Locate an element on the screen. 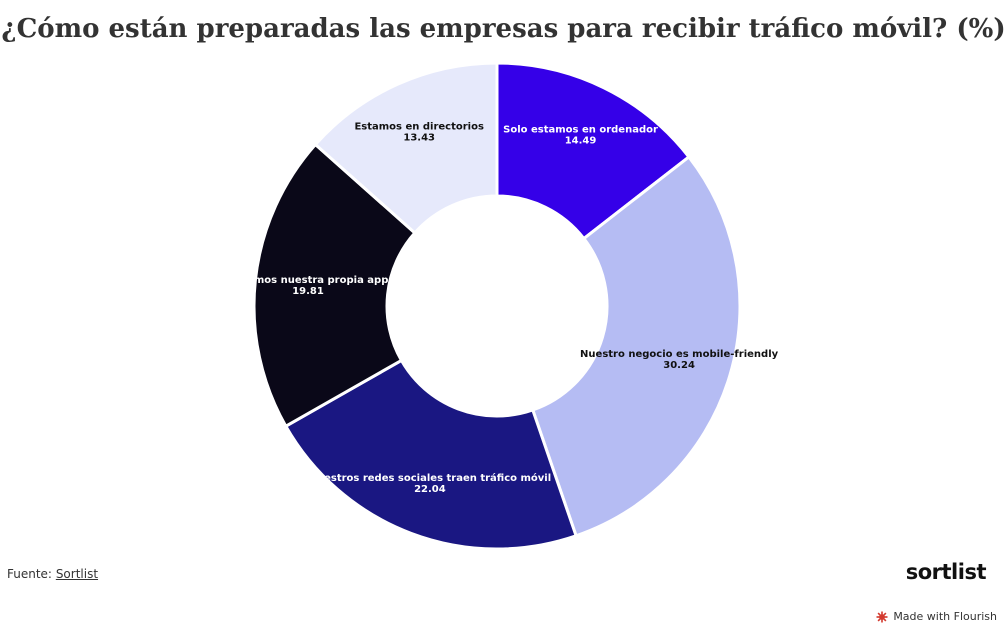 Image resolution: width=1007 pixels, height=633 pixels. slice-label: Nuestro negocio es mobile-friendly 30.24 is located at coordinates (679, 360).